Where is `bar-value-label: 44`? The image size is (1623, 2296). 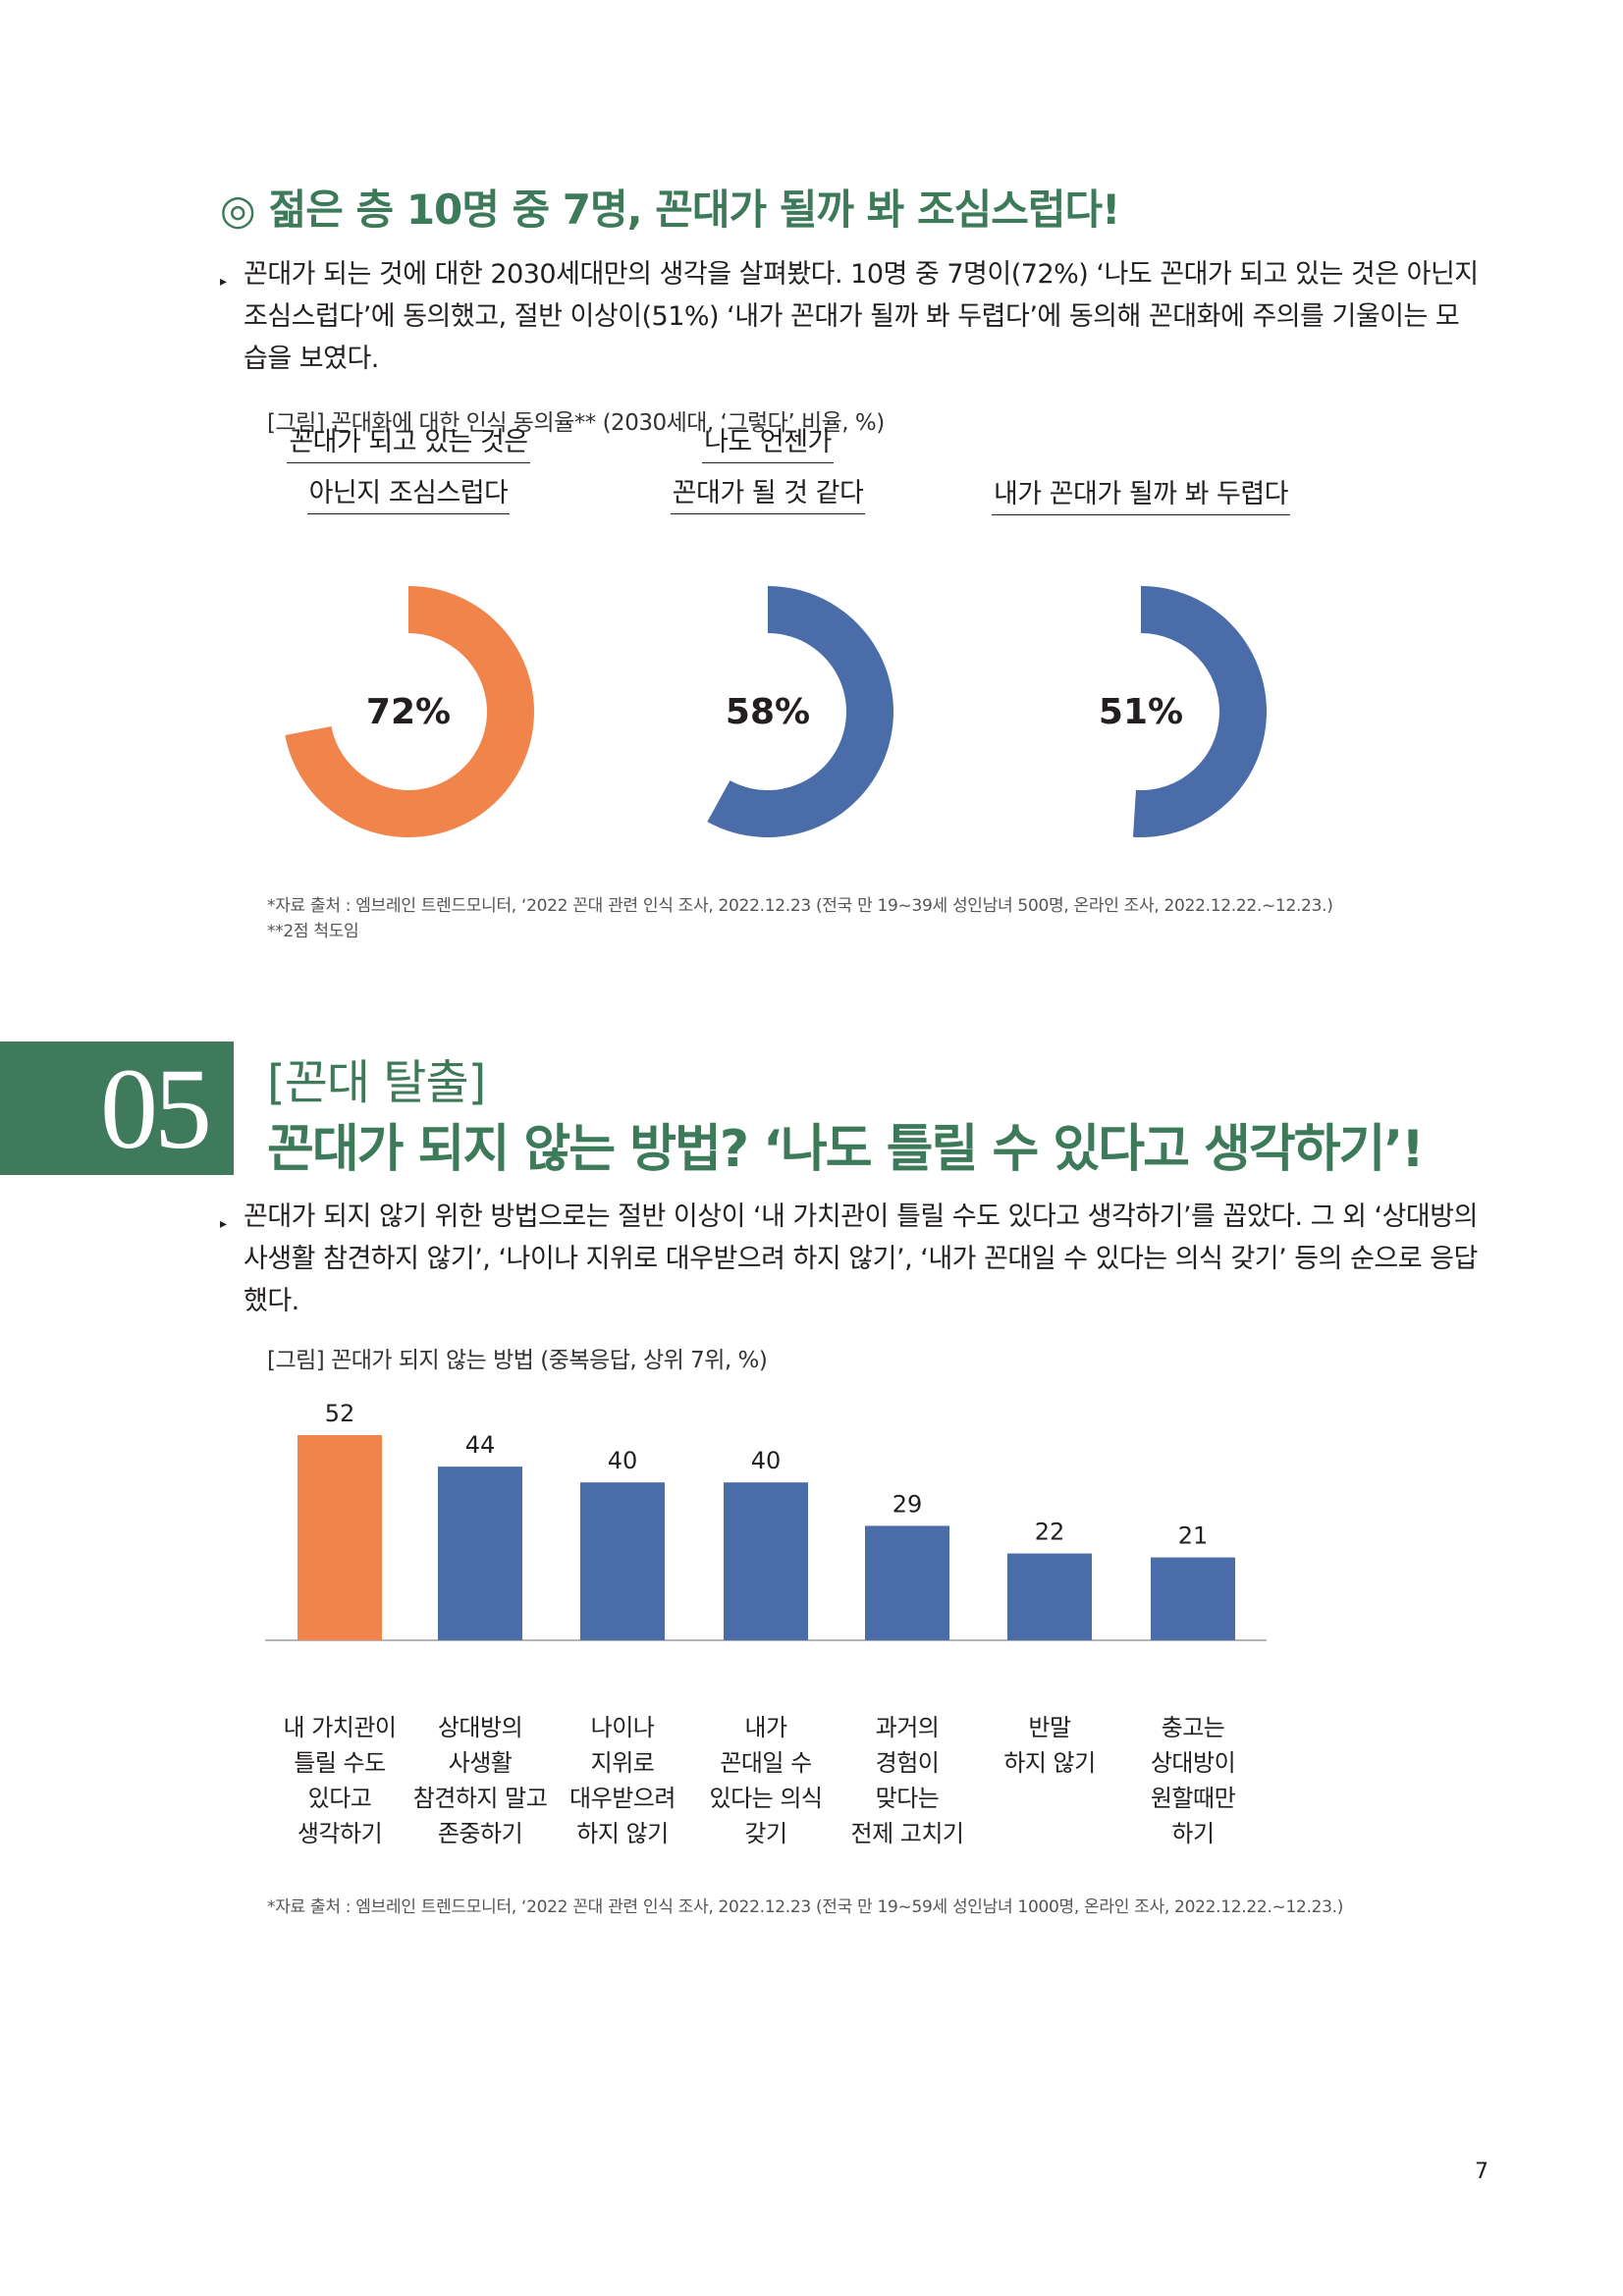
bar-value-label: 44 is located at coordinates (480, 1445).